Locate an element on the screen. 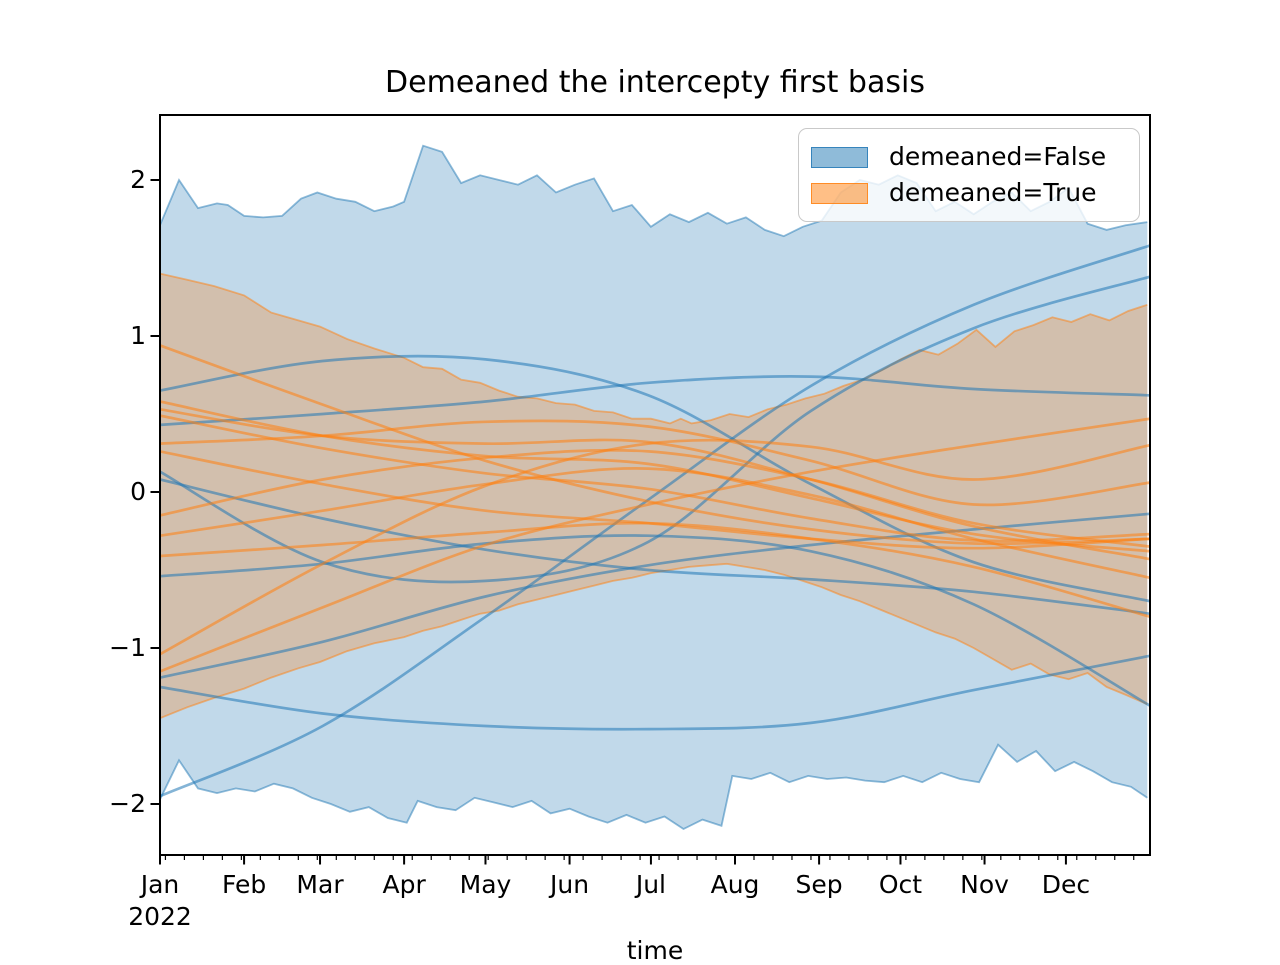  x-tick-label-aug: Aug is located at coordinates (735, 884).